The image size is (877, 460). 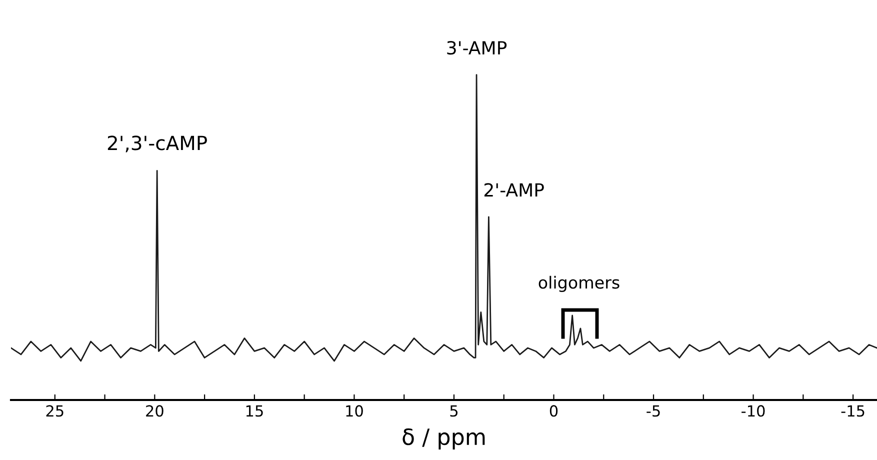 I want to click on x-tick-label: -5, so click(x=653, y=411).